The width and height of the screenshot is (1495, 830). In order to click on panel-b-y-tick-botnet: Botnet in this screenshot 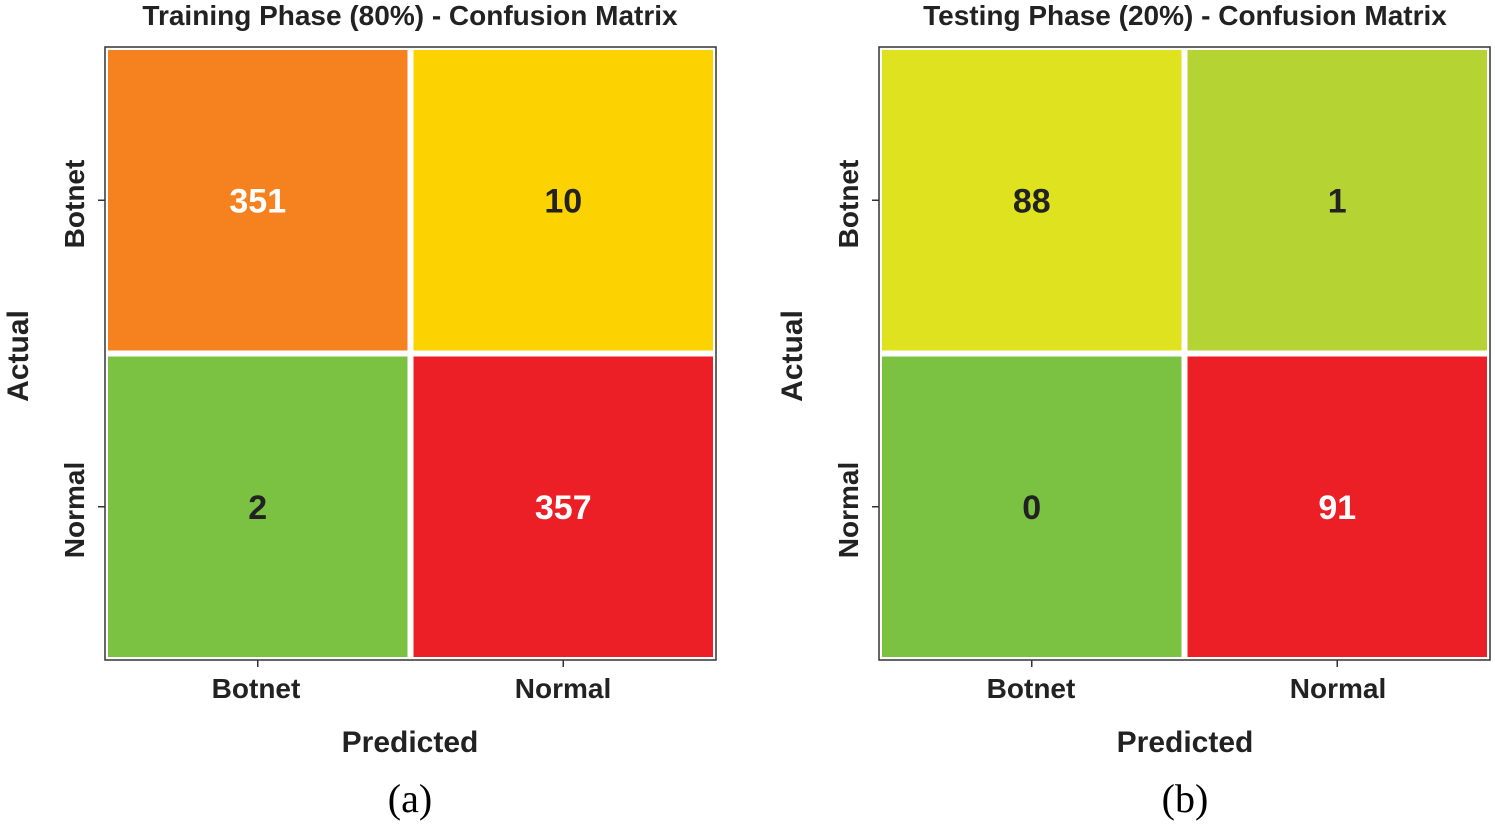, I will do `click(848, 204)`.